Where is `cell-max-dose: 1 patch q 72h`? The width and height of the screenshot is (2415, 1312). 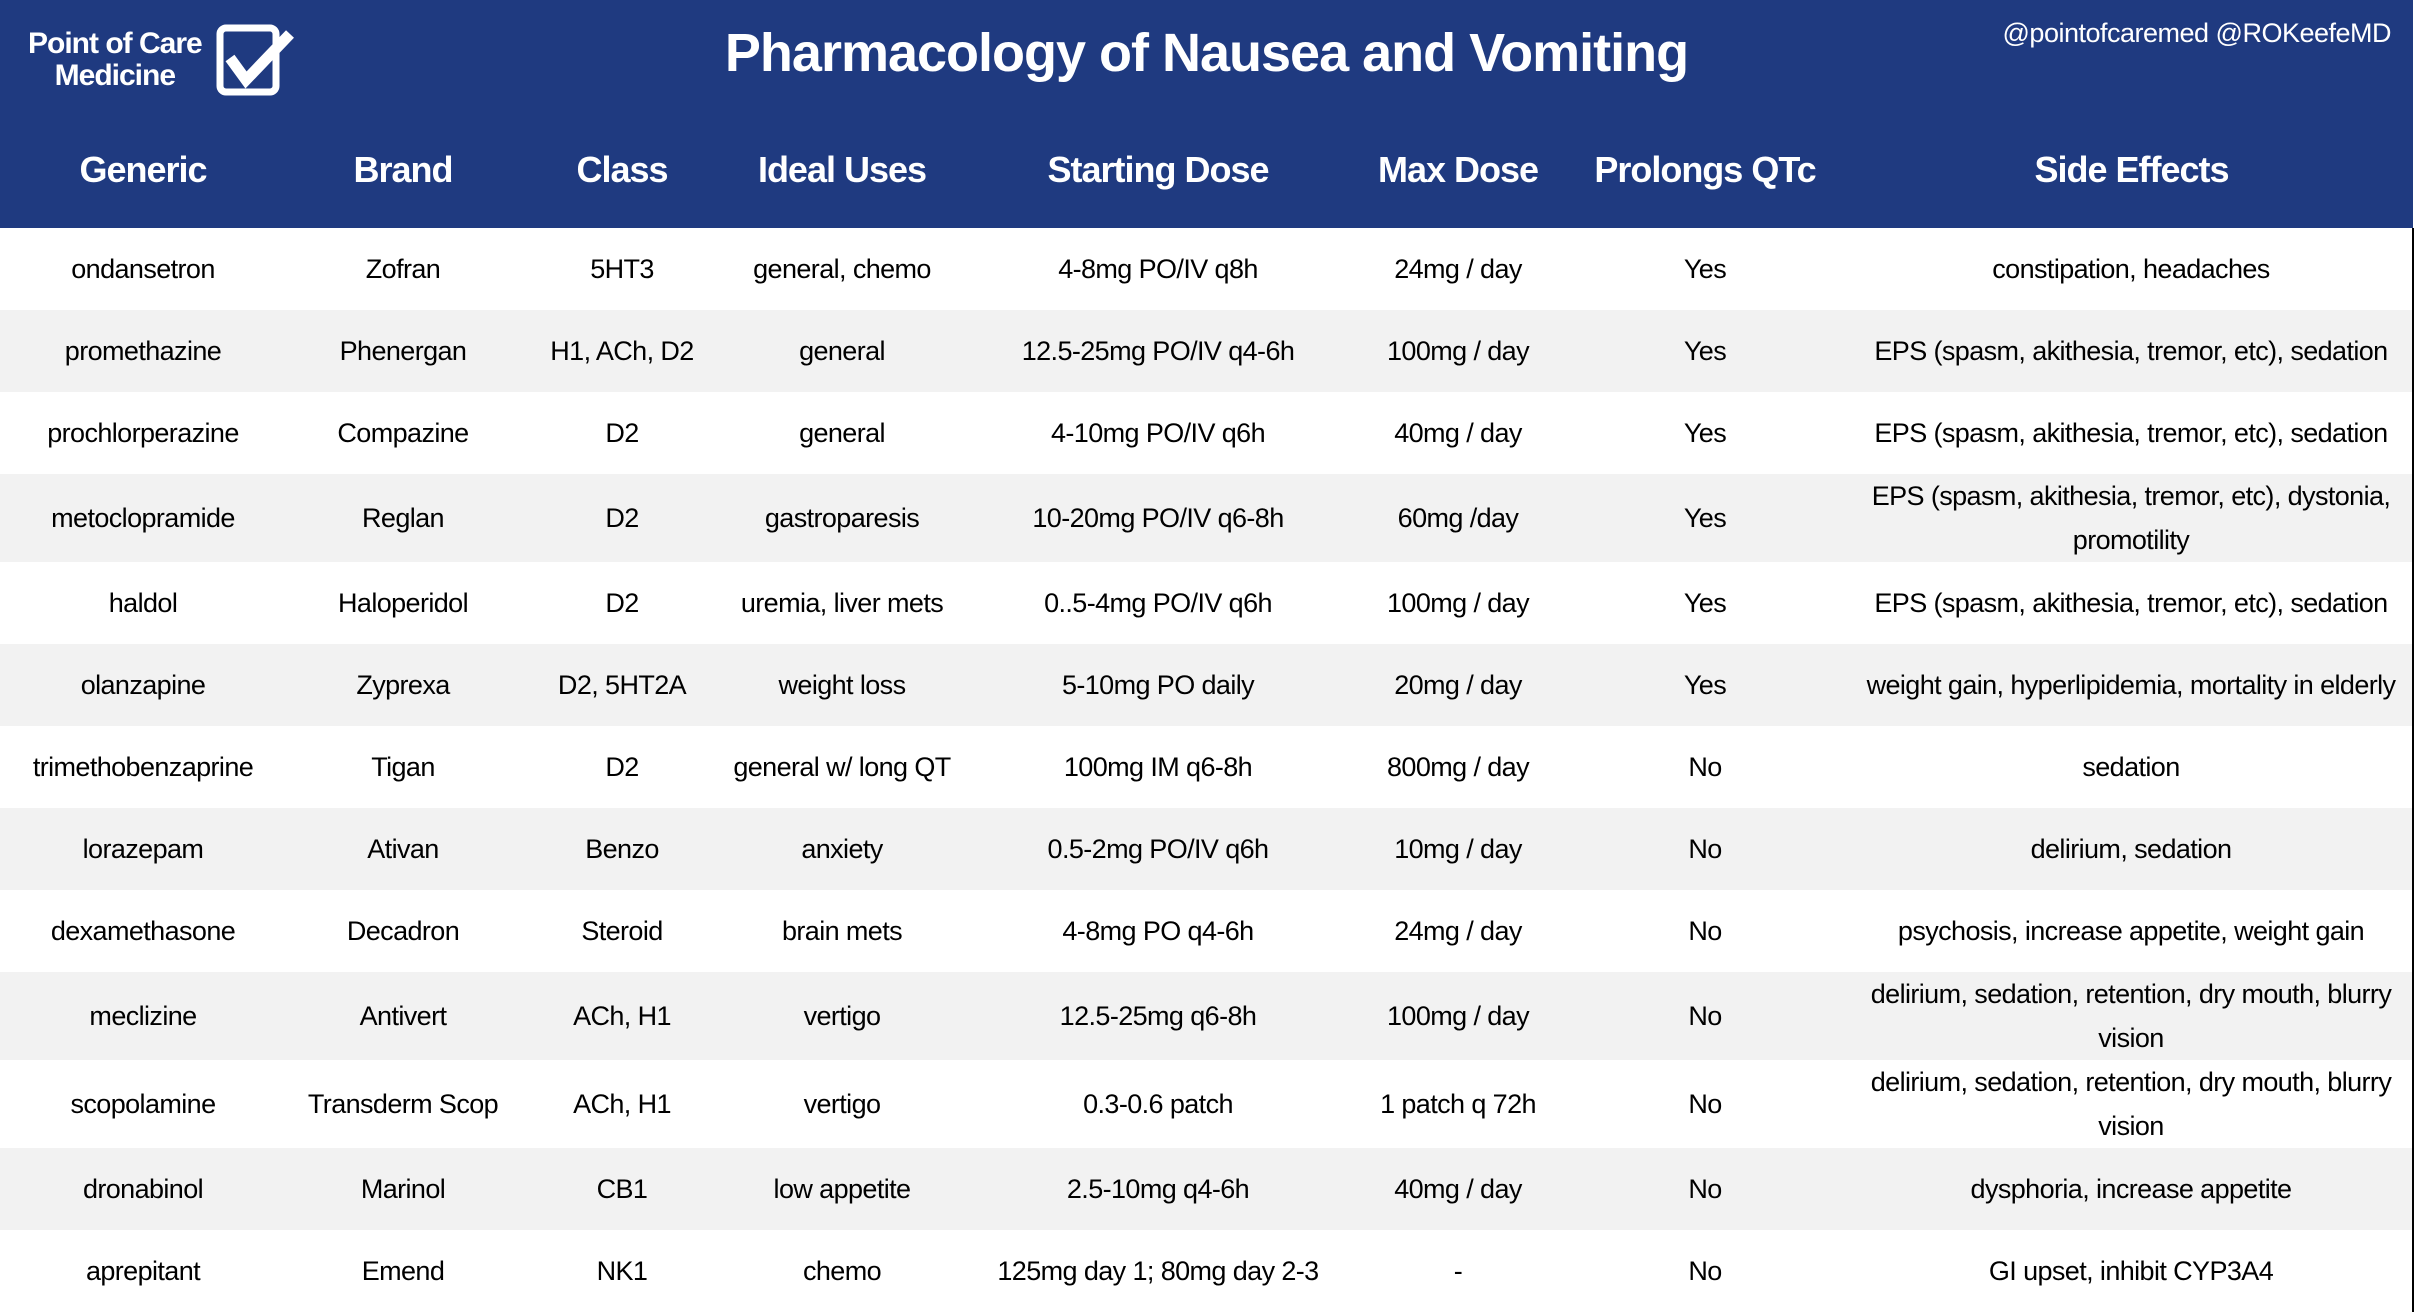 cell-max-dose: 1 patch q 72h is located at coordinates (1458, 1104).